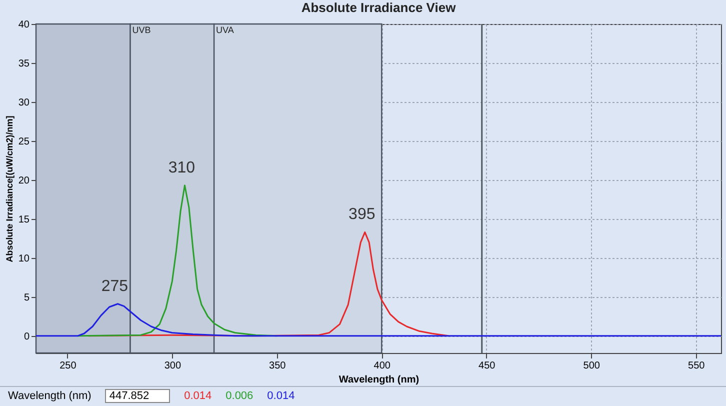 This screenshot has height=406, width=726. Describe the element at coordinates (362, 215) in the screenshot. I see `annotation: 395` at that location.